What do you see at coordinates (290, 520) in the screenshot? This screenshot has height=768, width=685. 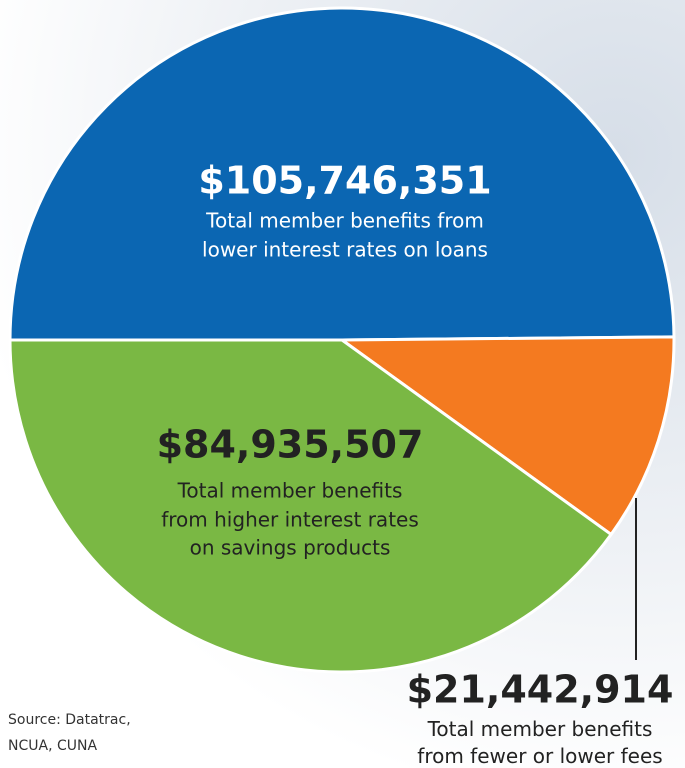 I see `category-label: from higher interest rates` at bounding box center [290, 520].